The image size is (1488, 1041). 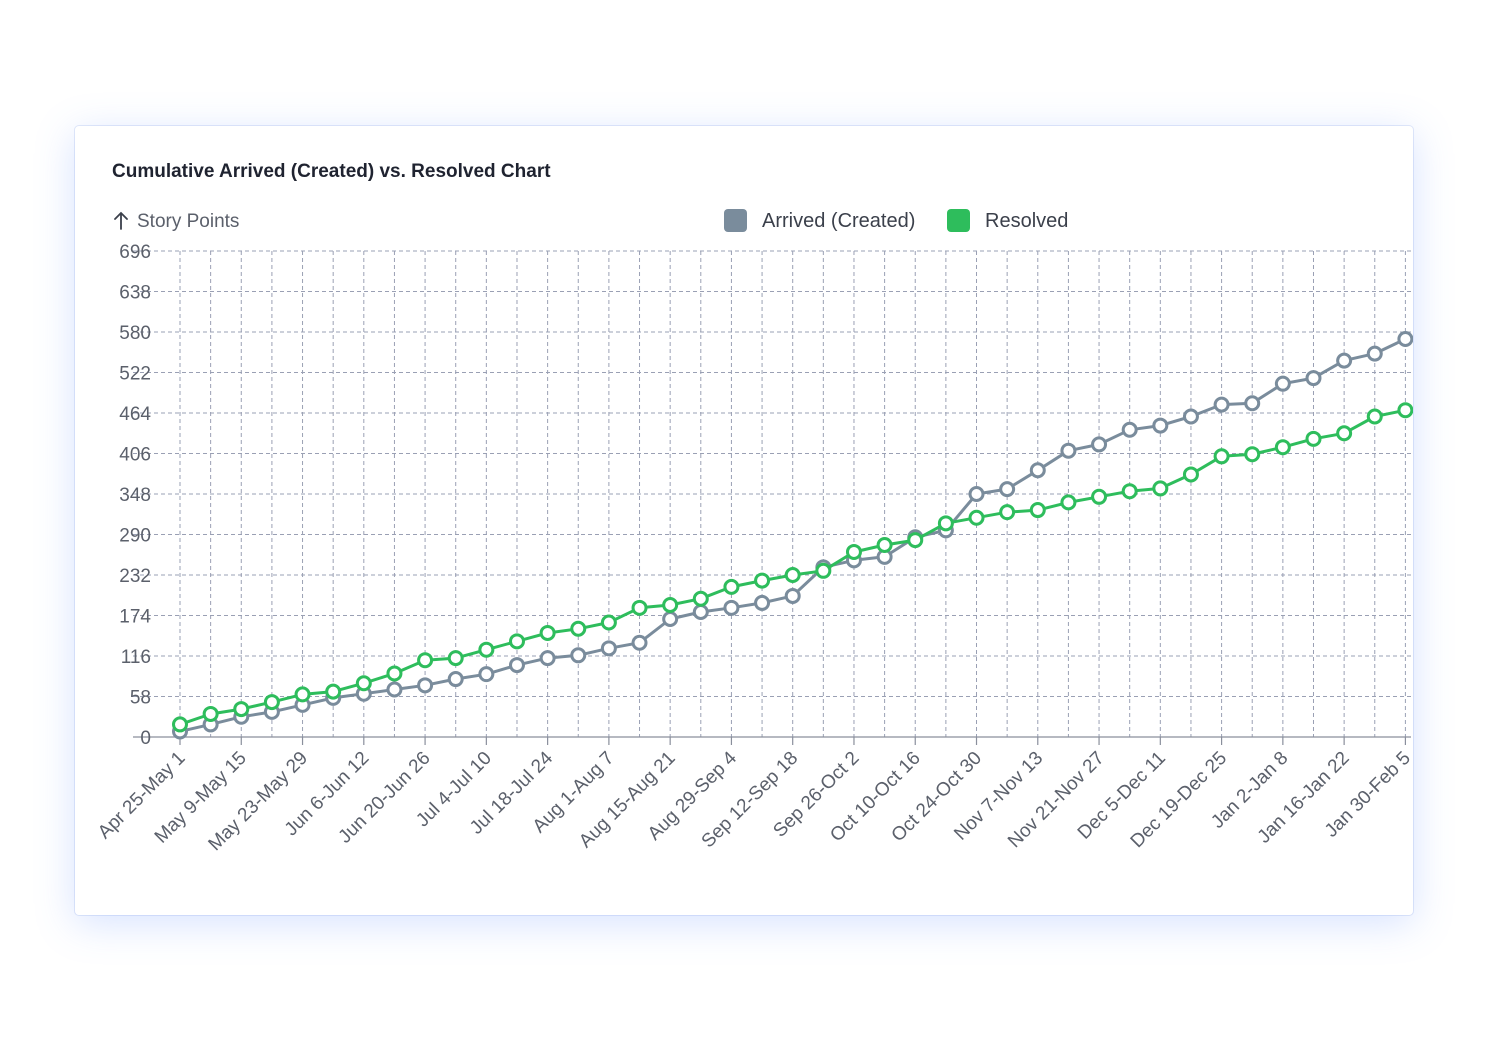 I want to click on legend: Arrived (Created) Resolved, so click(x=896, y=220).